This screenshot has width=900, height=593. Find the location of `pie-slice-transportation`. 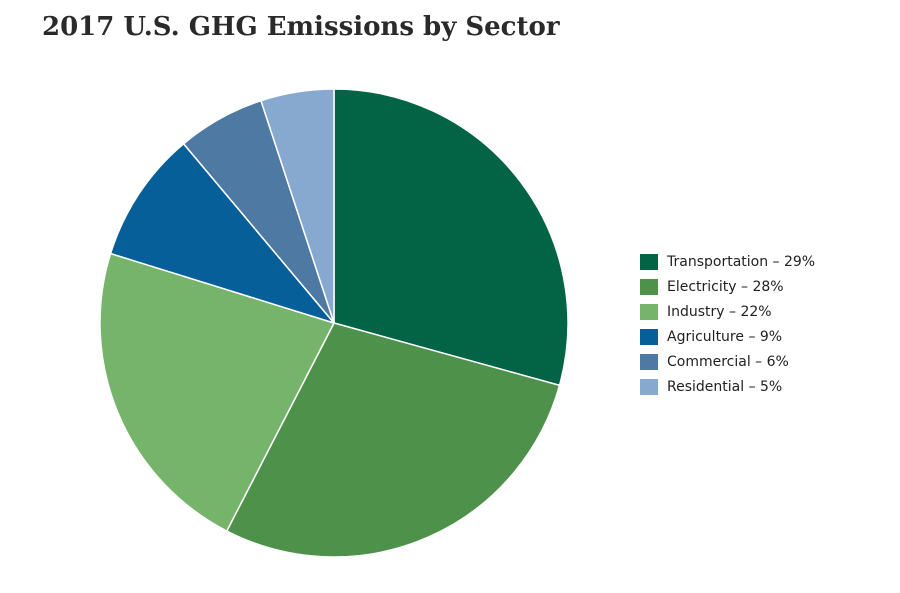

pie-slice-transportation is located at coordinates (451, 237).